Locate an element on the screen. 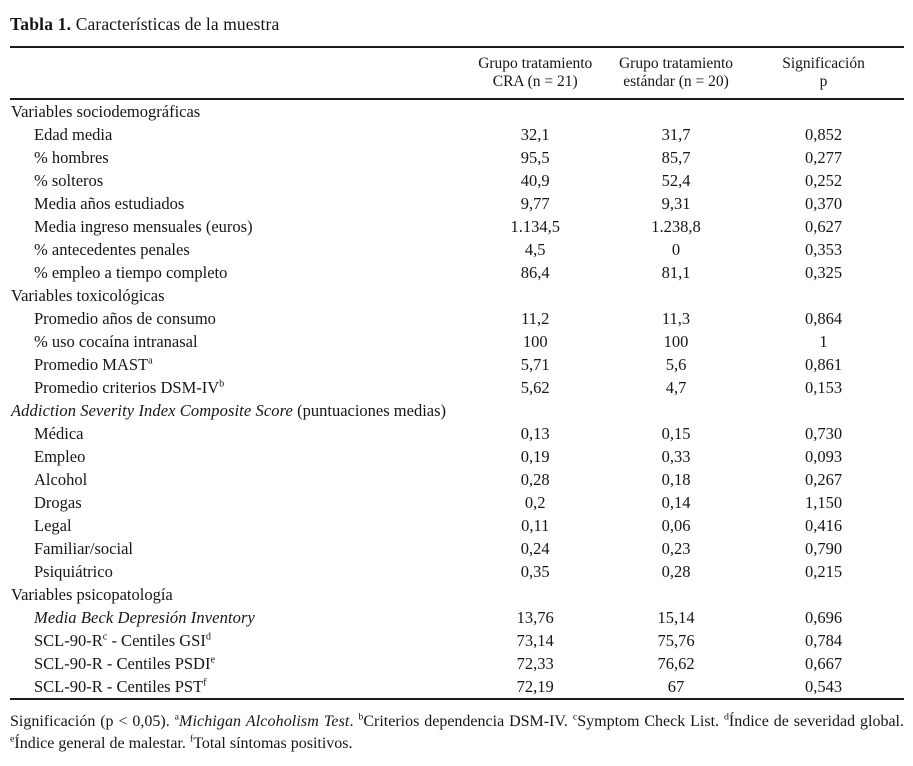 The image size is (913, 766). header-col-estandar-line1: Grupo tratamiento is located at coordinates (676, 63).